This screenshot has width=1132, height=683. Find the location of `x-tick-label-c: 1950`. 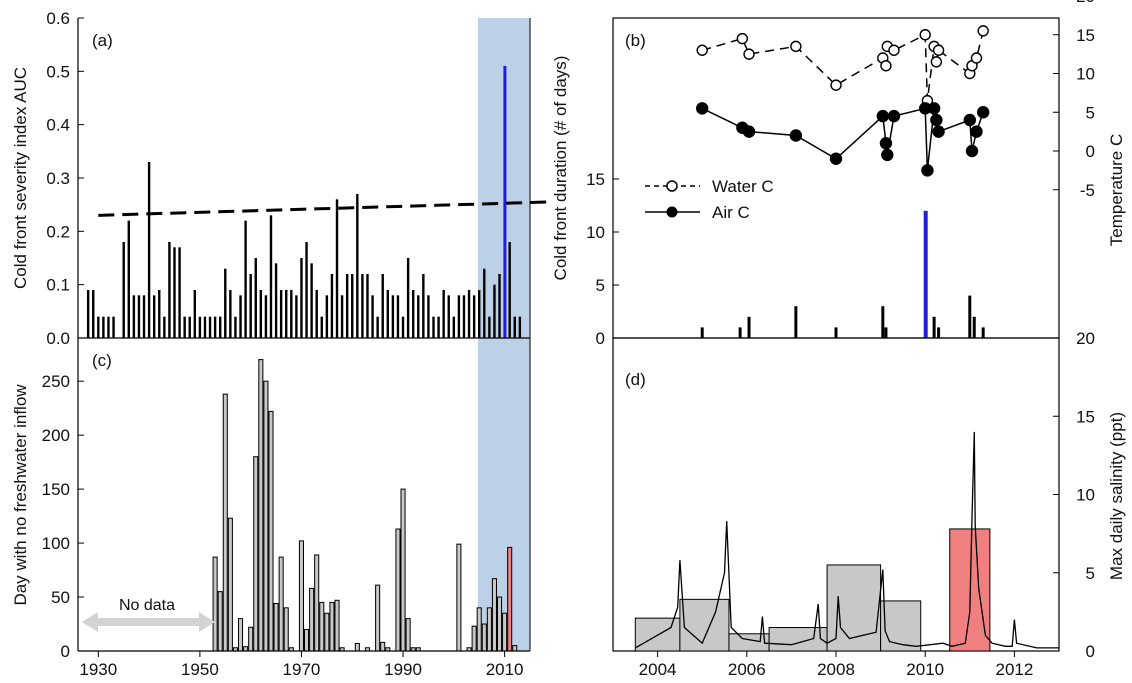

x-tick-label-c: 1950 is located at coordinates (200, 669).